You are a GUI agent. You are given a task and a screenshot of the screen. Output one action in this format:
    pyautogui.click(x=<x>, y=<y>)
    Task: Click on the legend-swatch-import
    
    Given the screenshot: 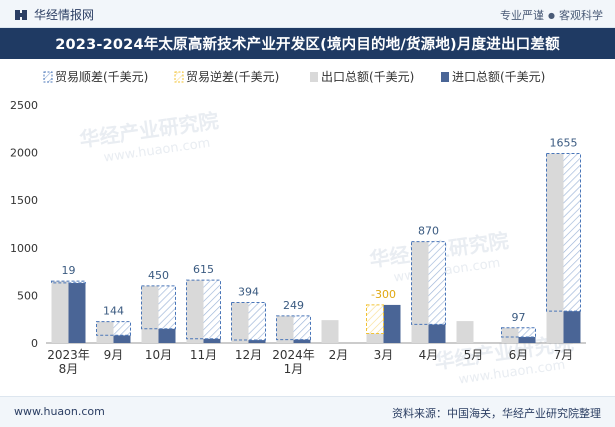 What is the action you would take?
    pyautogui.click(x=445, y=77)
    